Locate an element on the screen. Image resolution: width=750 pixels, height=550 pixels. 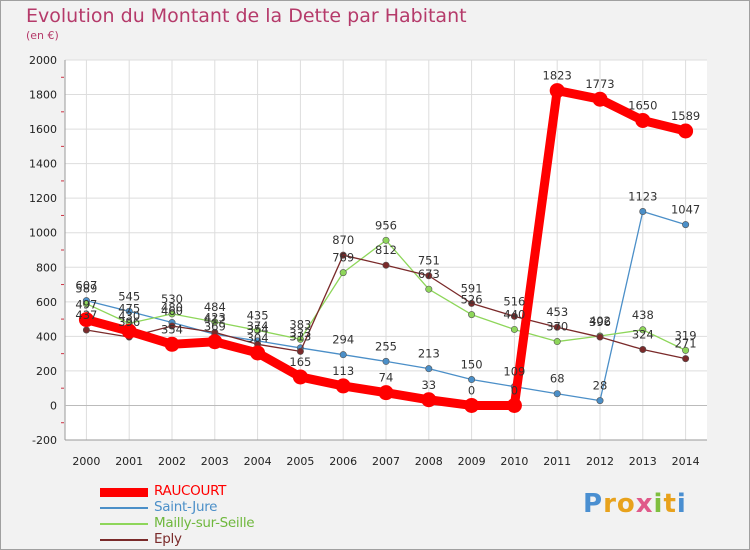
data-label: 812 is located at coordinates (386, 250).